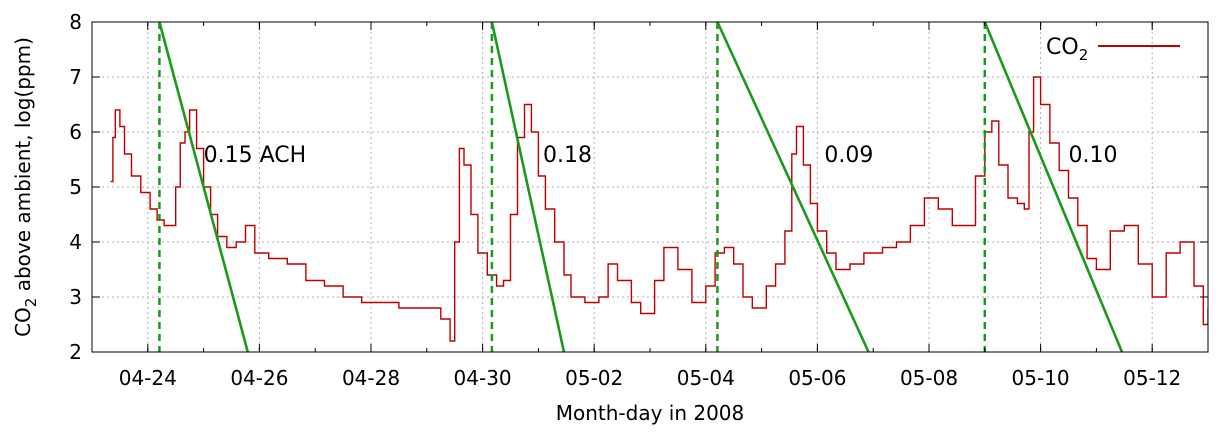 This screenshot has width=1230, height=433. What do you see at coordinates (75, 22) in the screenshot?
I see `y-tick-label: 8` at bounding box center [75, 22].